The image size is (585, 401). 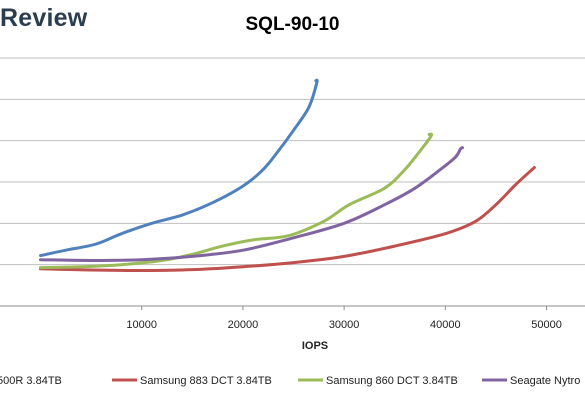 I want to click on x-tick-label: 10000, so click(x=141, y=325).